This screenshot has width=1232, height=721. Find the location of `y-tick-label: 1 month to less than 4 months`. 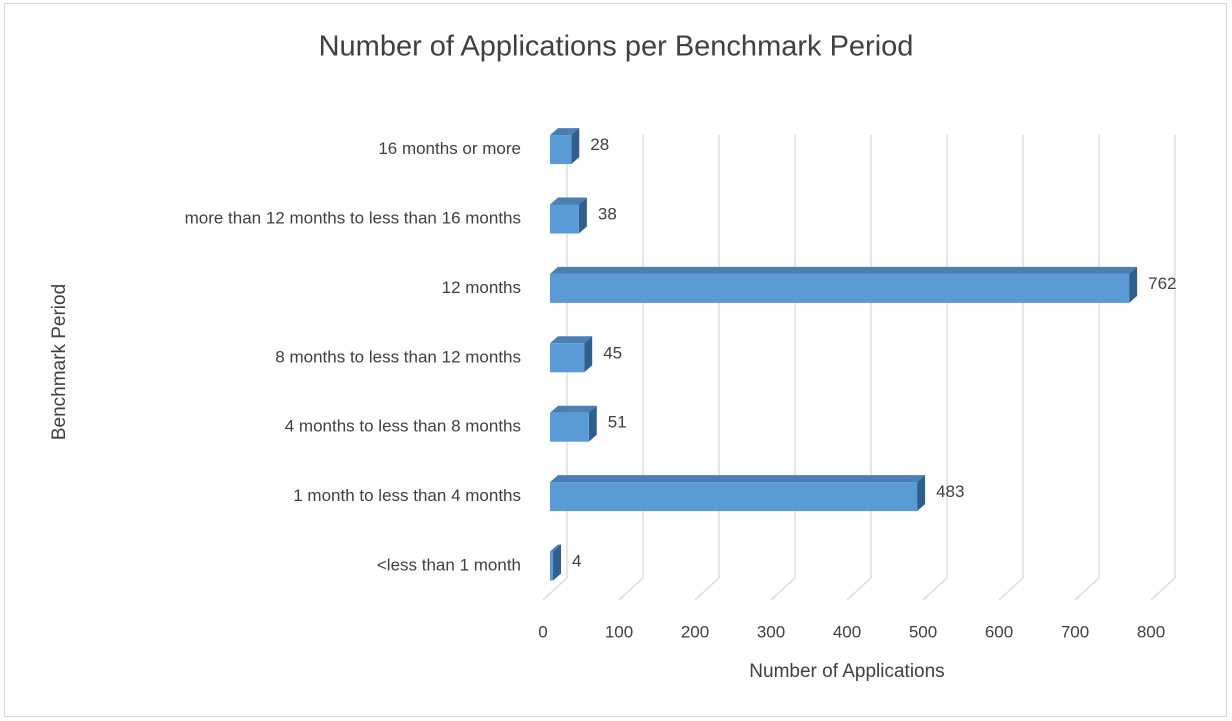

y-tick-label: 1 month to less than 4 months is located at coordinates (407, 495).